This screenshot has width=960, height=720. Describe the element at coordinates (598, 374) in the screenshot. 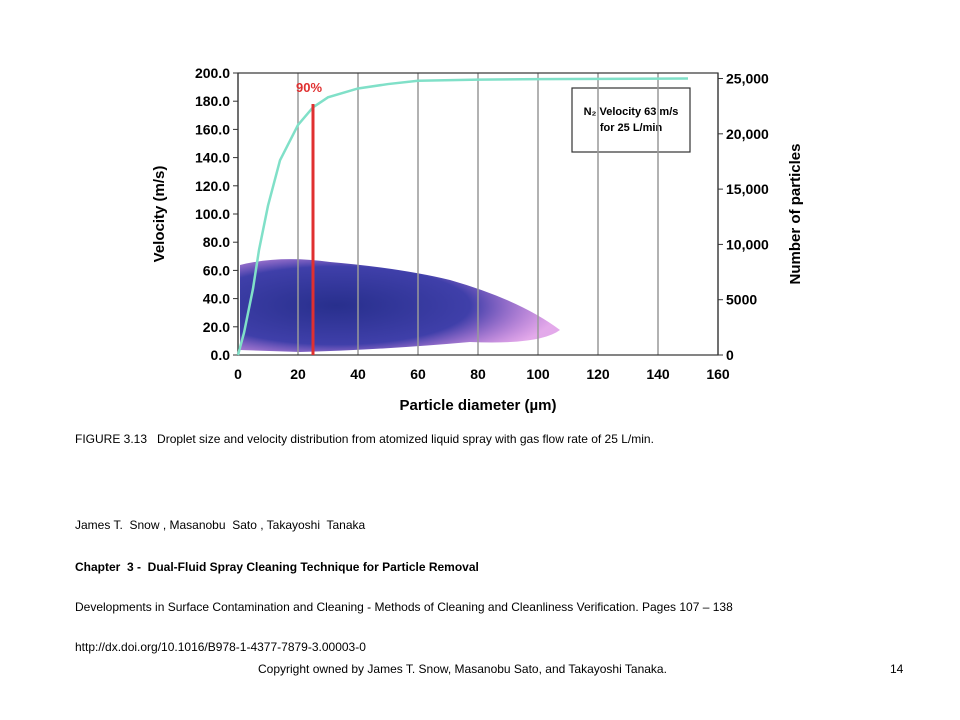

I see `x-tick-label: 120` at that location.